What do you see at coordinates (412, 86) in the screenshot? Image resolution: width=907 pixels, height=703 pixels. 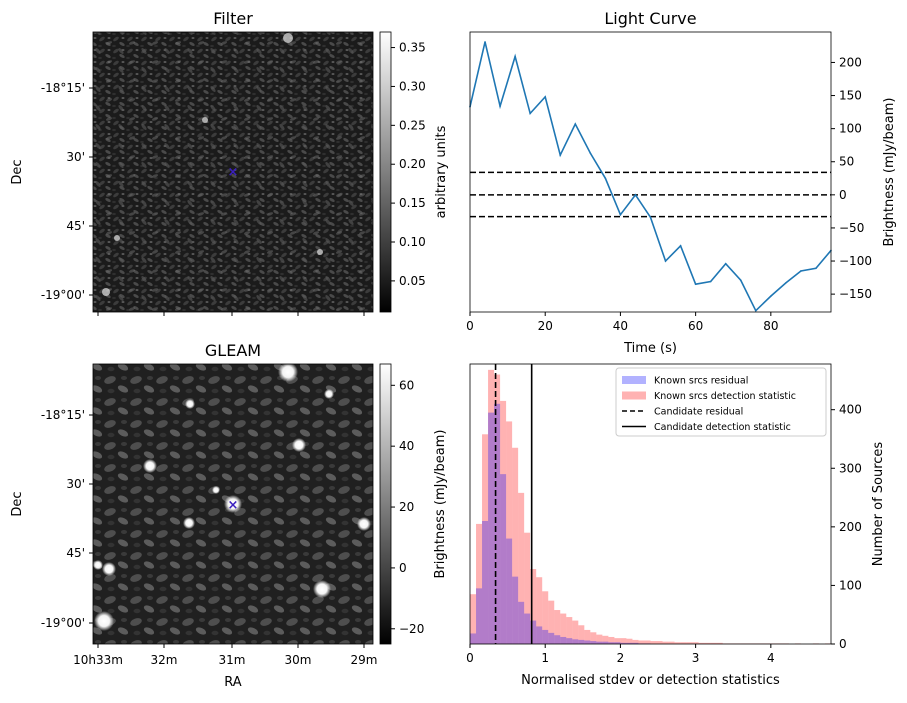 I see `filter-colorbar-tick-label: 0.30` at bounding box center [412, 86].